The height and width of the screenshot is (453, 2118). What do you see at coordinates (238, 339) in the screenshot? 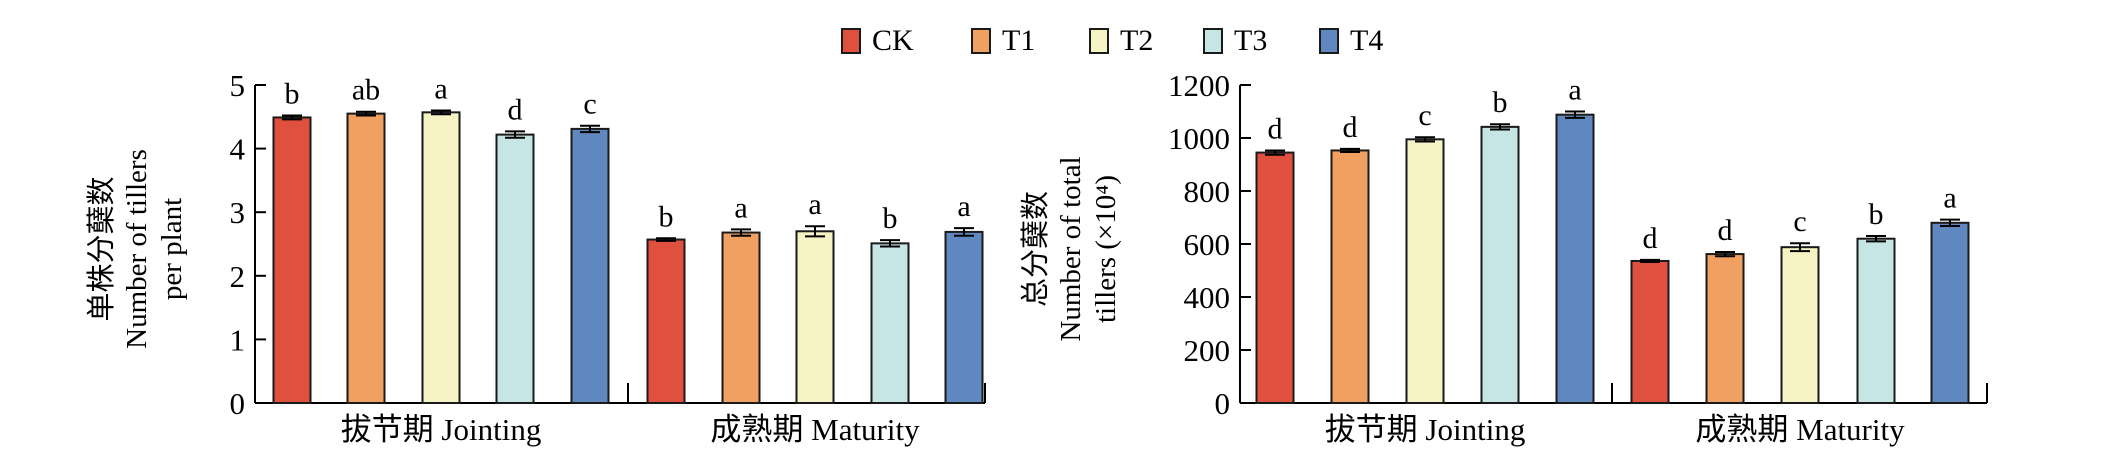
I see `chart1-y-tick-label: 1` at bounding box center [238, 339].